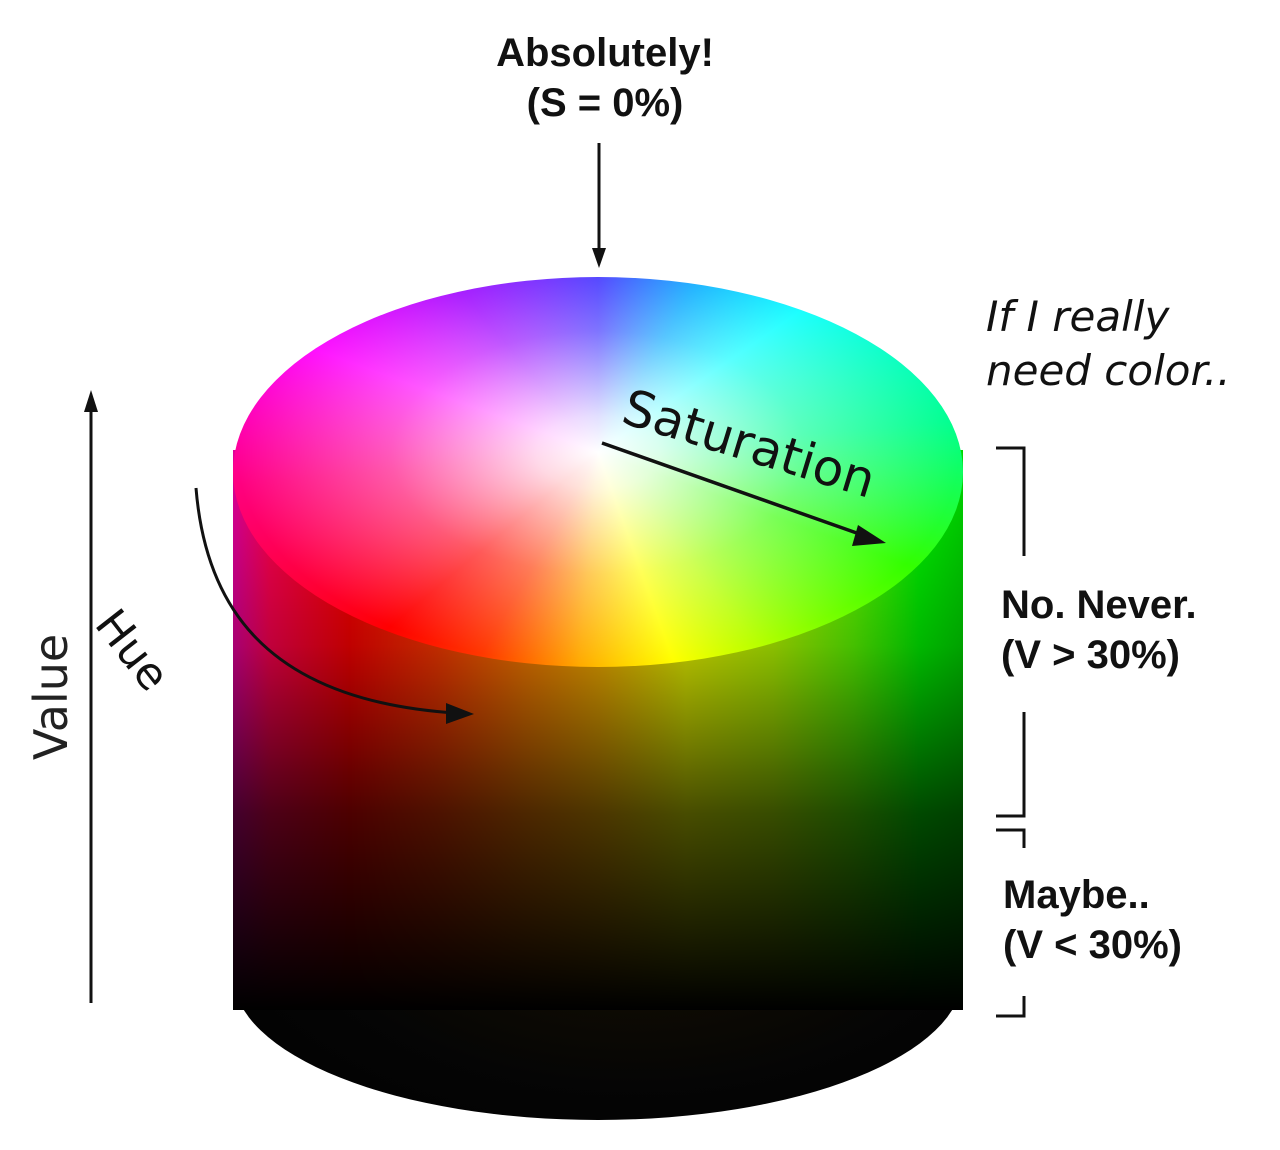 The image size is (1280, 1150). Describe the element at coordinates (605, 78) in the screenshot. I see `top-annotation: Absolutely! (S = 0%)` at that location.